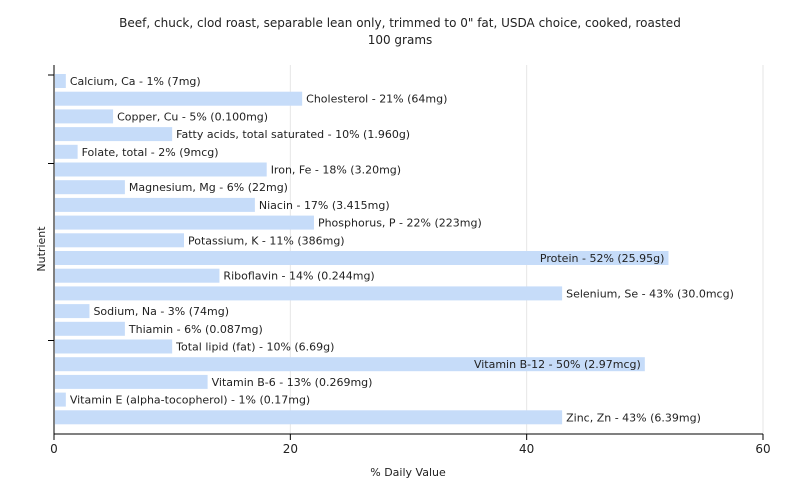 This screenshot has width=800, height=500. What do you see at coordinates (292, 382) in the screenshot?
I see `bar-label: Vitamin B-6 - 13% (0.269mg)` at bounding box center [292, 382].